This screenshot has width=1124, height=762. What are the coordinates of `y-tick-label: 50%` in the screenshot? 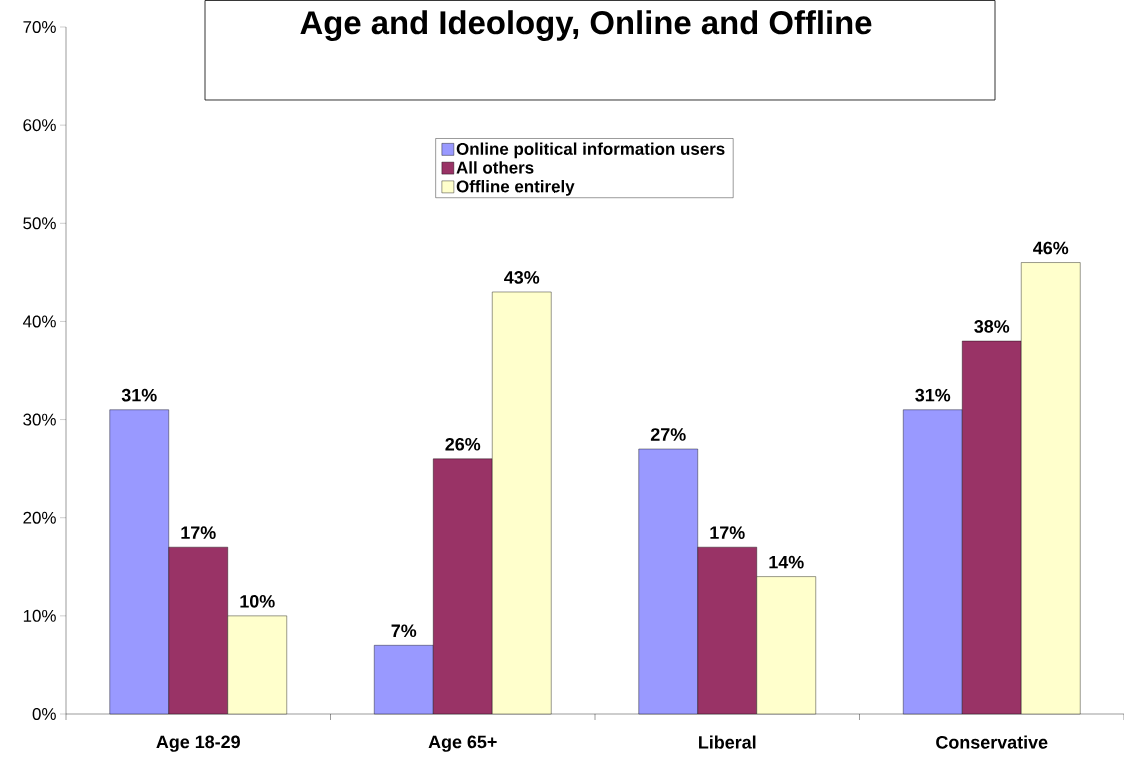 It's located at (39, 223).